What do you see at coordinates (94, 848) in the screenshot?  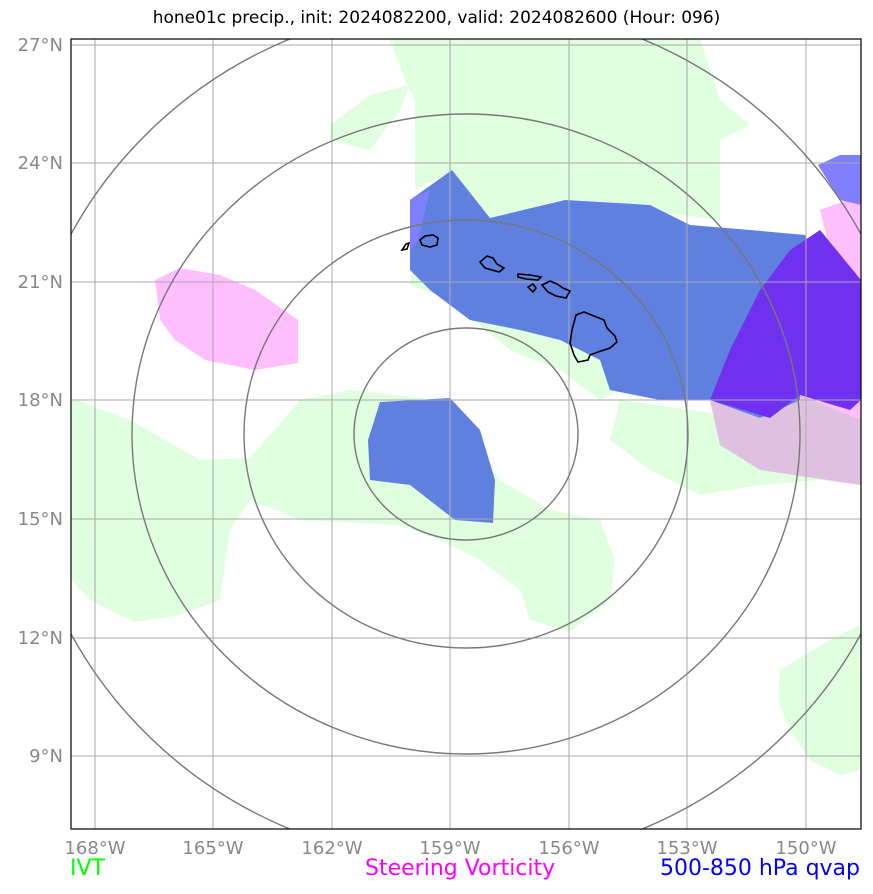 I see `lon-tick-label: 168°W` at bounding box center [94, 848].